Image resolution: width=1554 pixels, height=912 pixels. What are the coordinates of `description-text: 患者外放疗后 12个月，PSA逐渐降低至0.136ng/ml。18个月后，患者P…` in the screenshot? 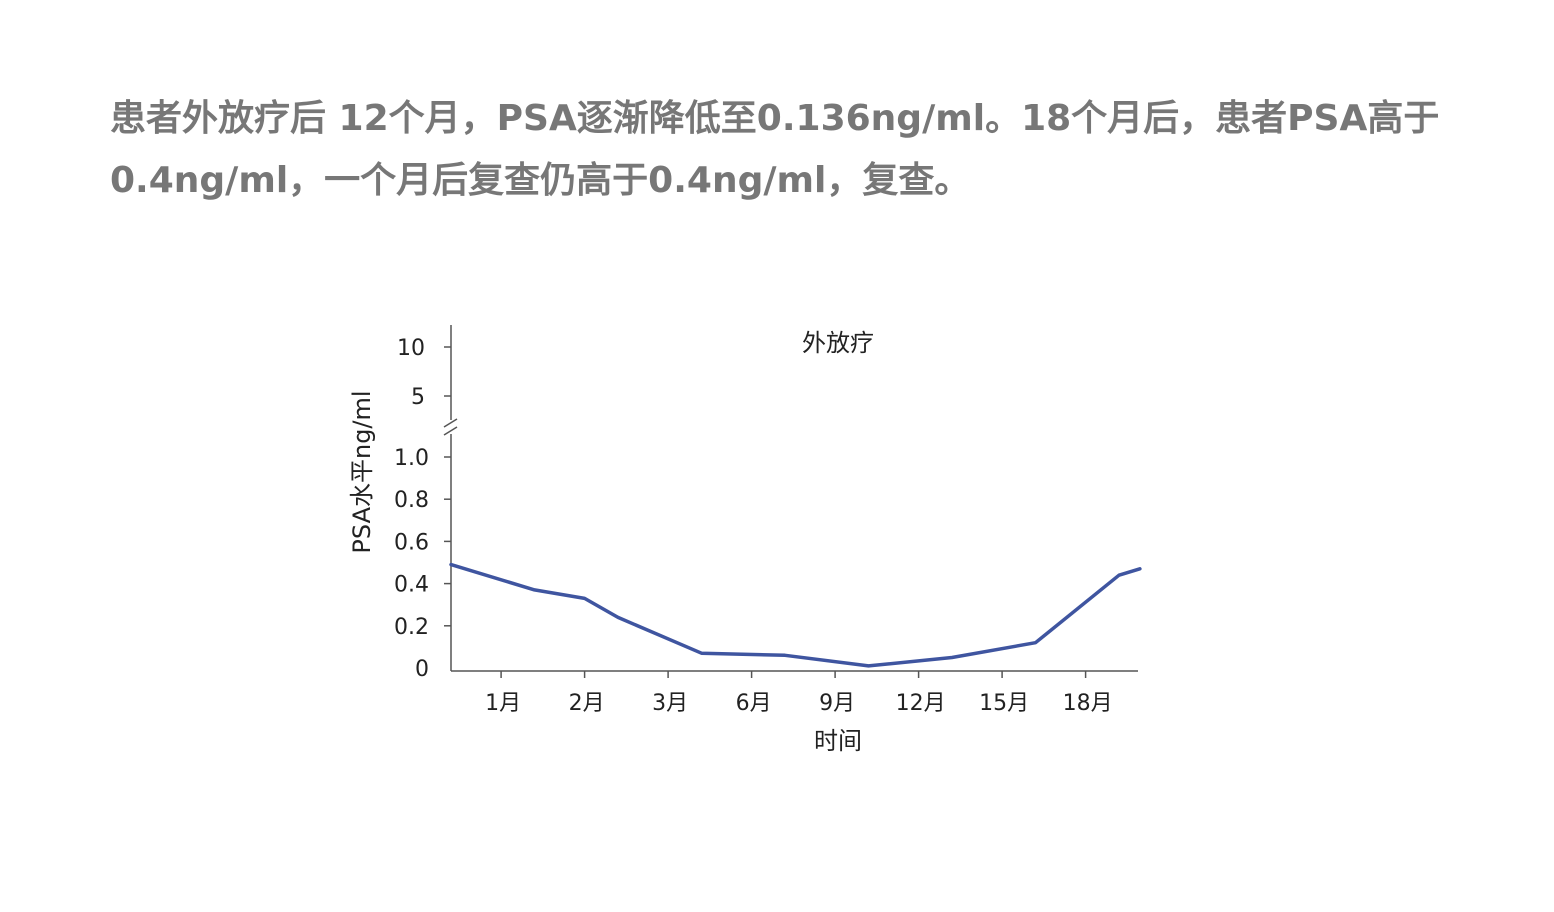 It's located at (775, 149).